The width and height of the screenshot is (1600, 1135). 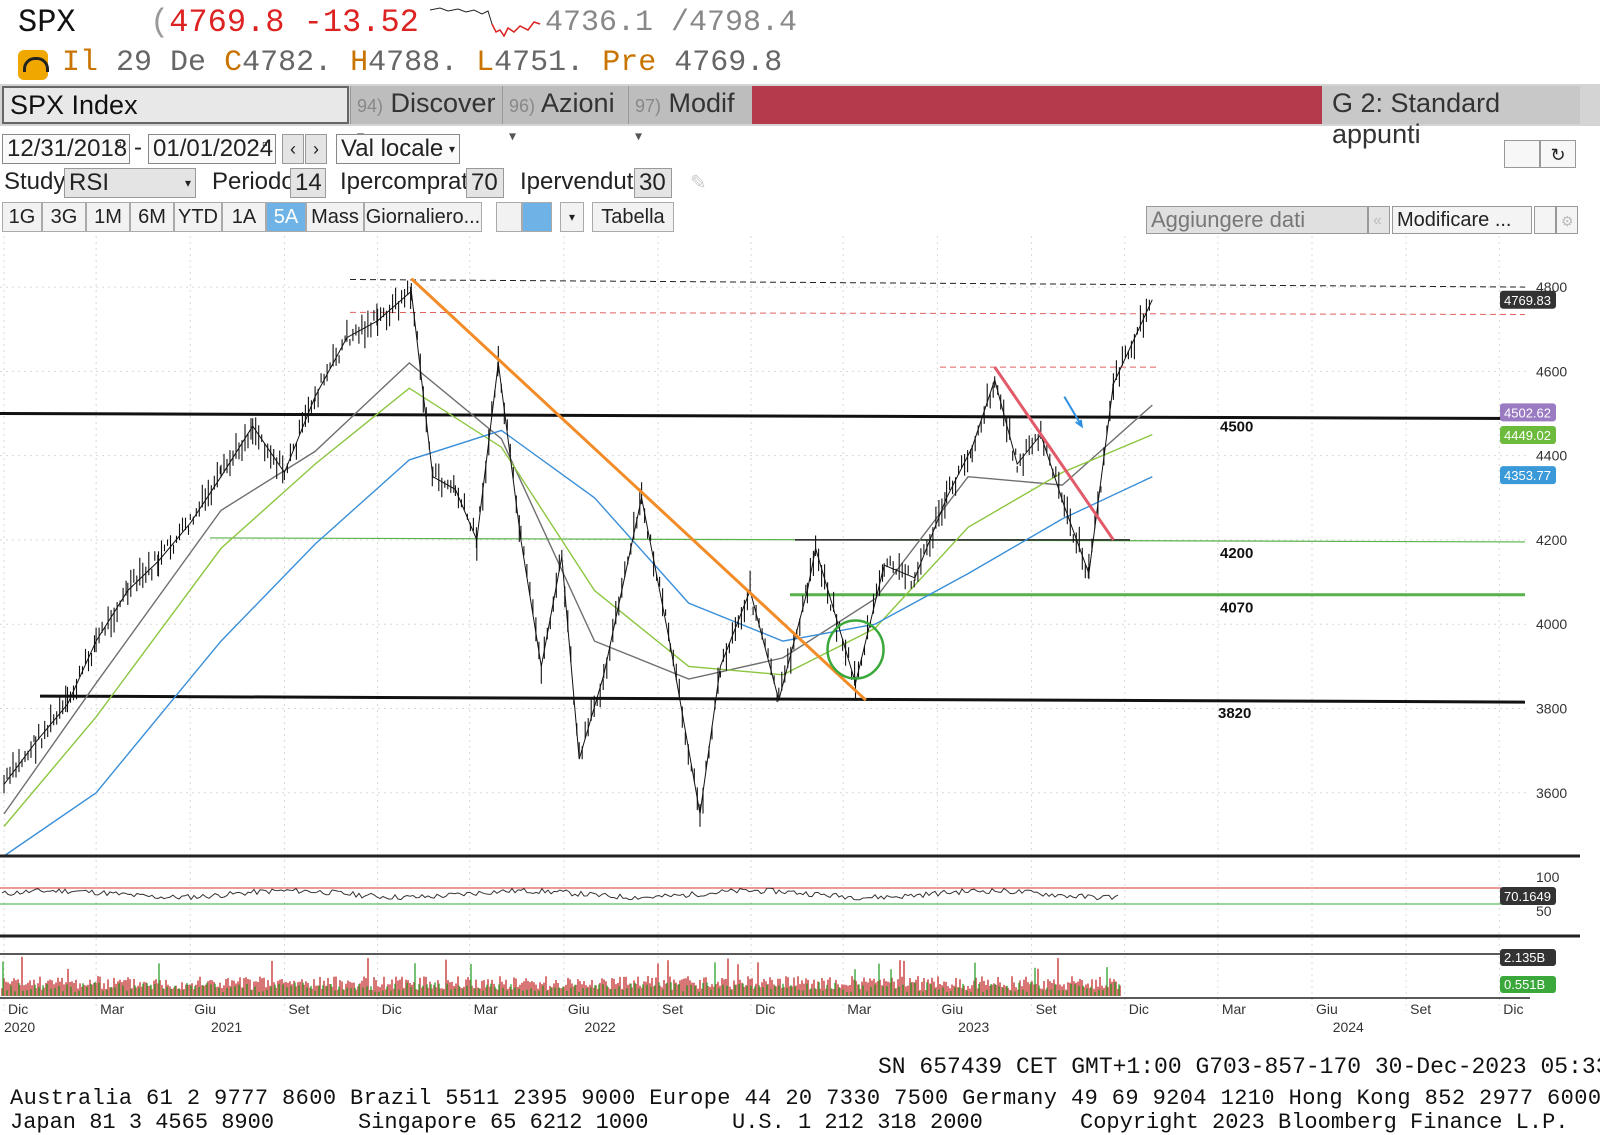 I want to click on ticker-symbol: SPX, so click(x=47, y=22).